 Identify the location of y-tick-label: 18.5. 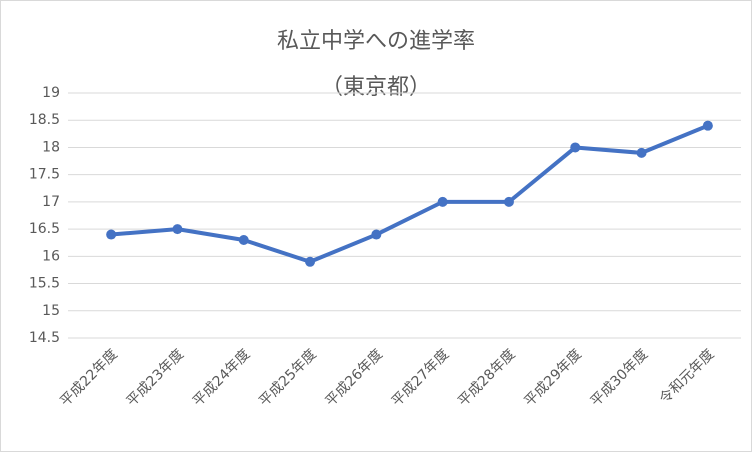
(44, 120).